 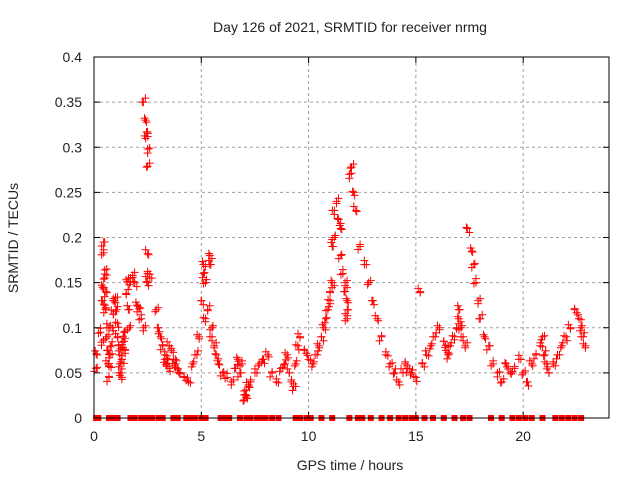 I want to click on y-tick-label: 0.25, so click(x=68, y=192).